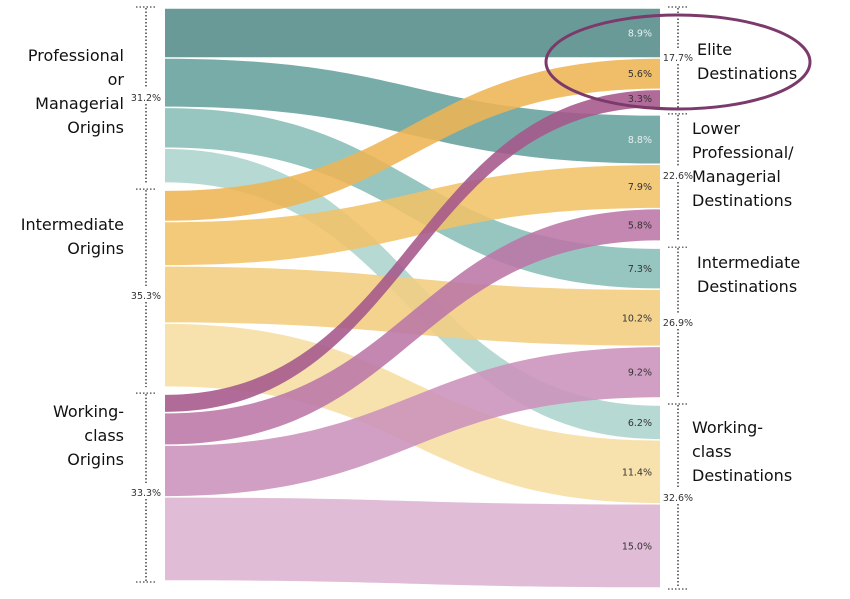 The height and width of the screenshot is (599, 850). I want to click on flow-value-label: 6.2%, so click(640, 423).